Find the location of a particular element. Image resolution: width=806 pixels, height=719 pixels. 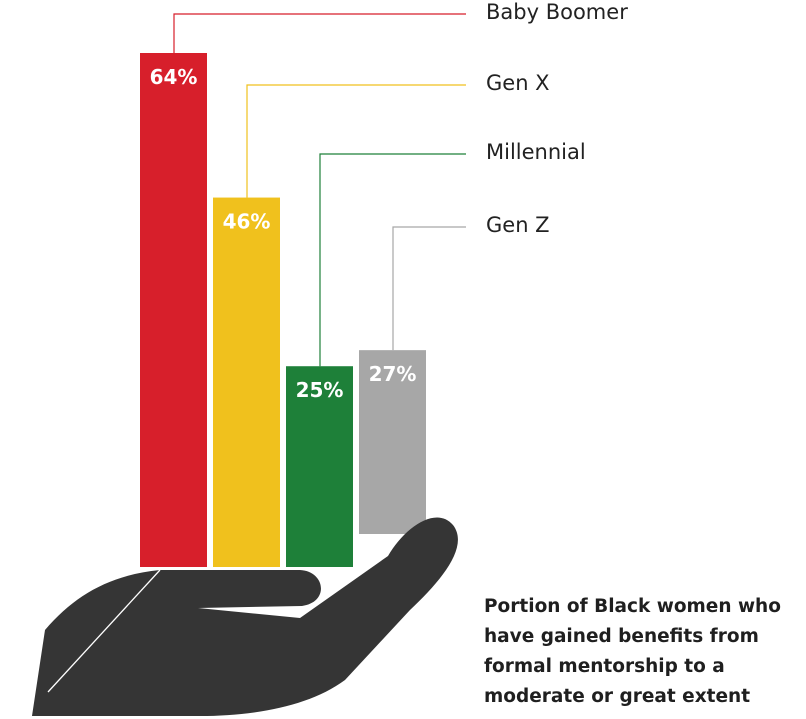

bar-gen-z is located at coordinates (392, 442).